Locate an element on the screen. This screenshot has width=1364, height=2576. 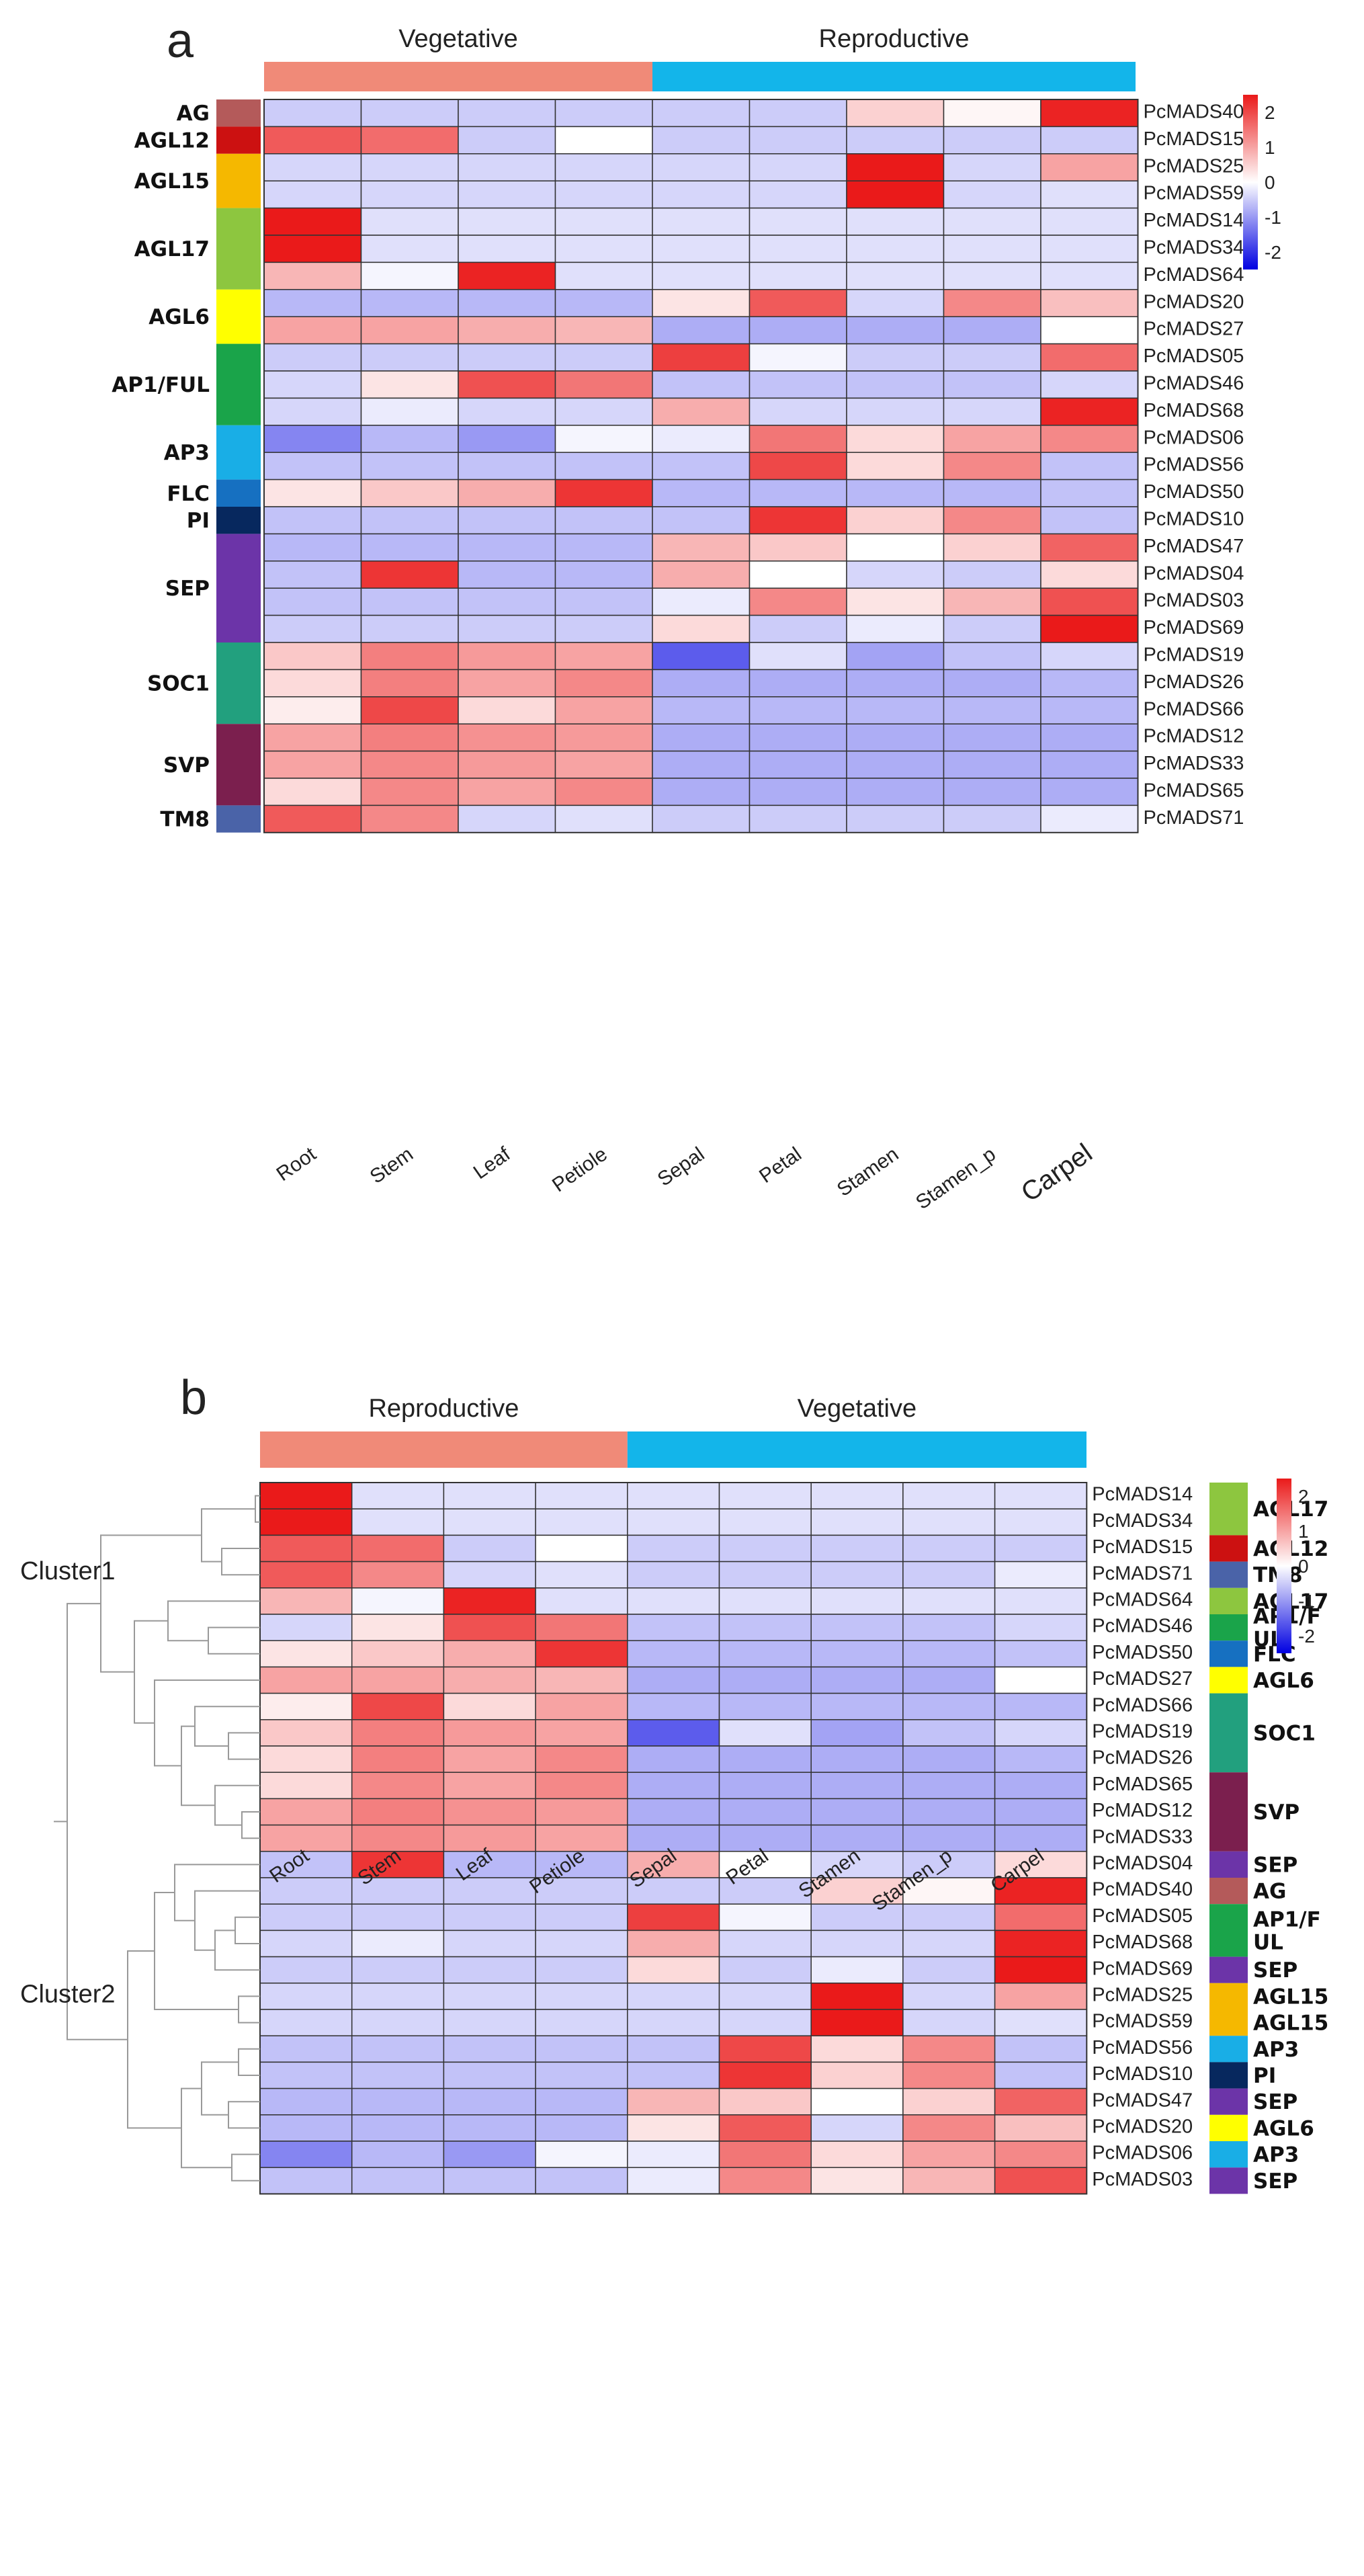
row-label: PcMADS03 is located at coordinates (1194, 601).